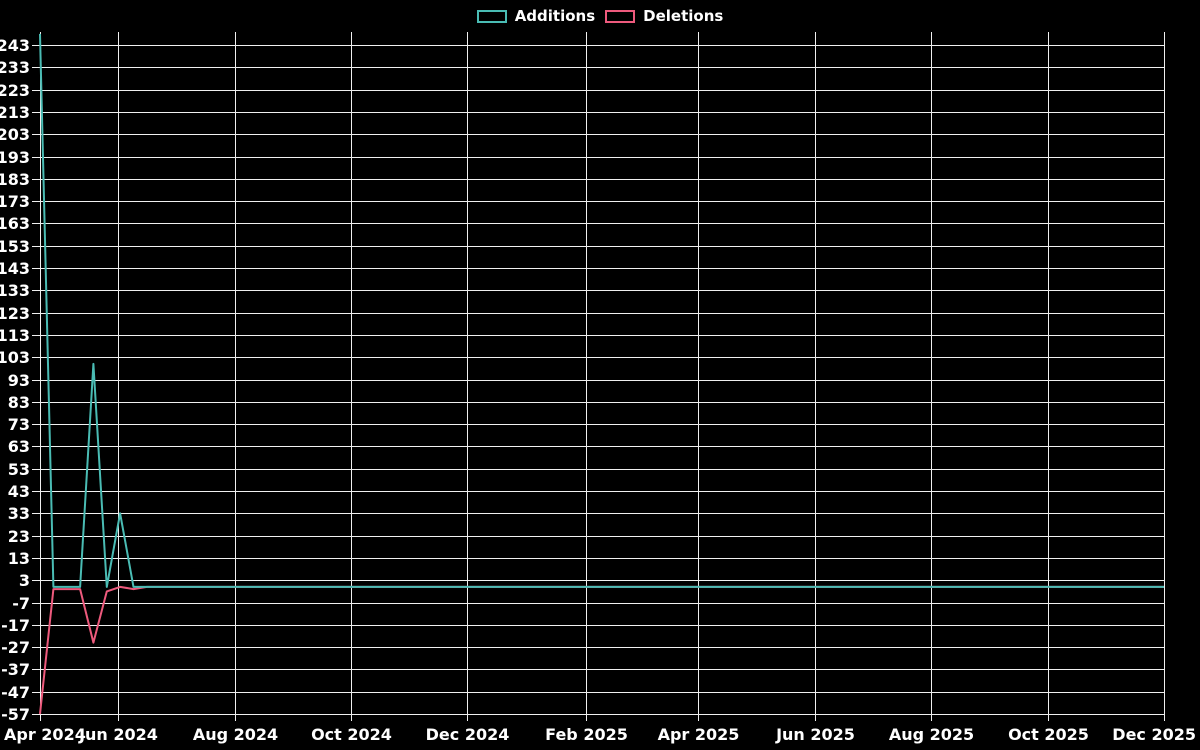 The image size is (1200, 750). What do you see at coordinates (19, 491) in the screenshot?
I see `y-tick-label: 43` at bounding box center [19, 491].